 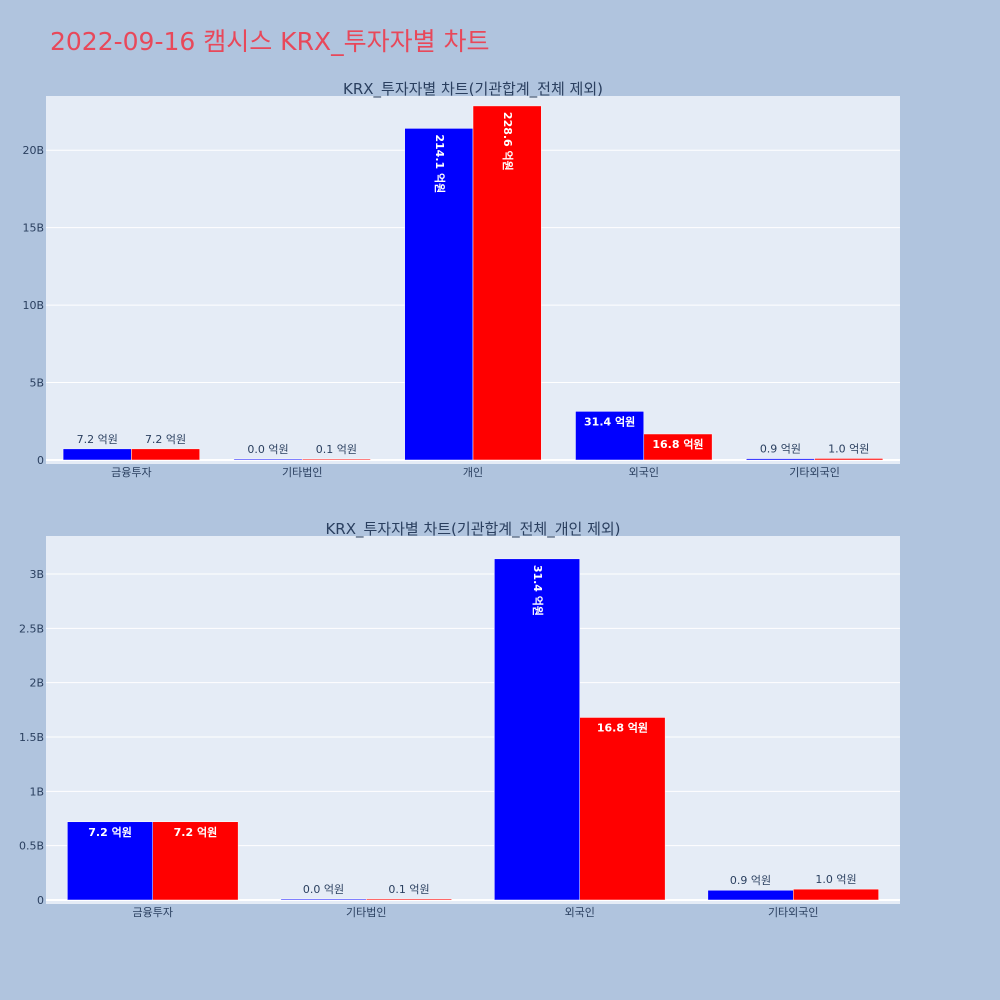 What do you see at coordinates (36, 383) in the screenshot?
I see `y-tick-label: 5B` at bounding box center [36, 383].